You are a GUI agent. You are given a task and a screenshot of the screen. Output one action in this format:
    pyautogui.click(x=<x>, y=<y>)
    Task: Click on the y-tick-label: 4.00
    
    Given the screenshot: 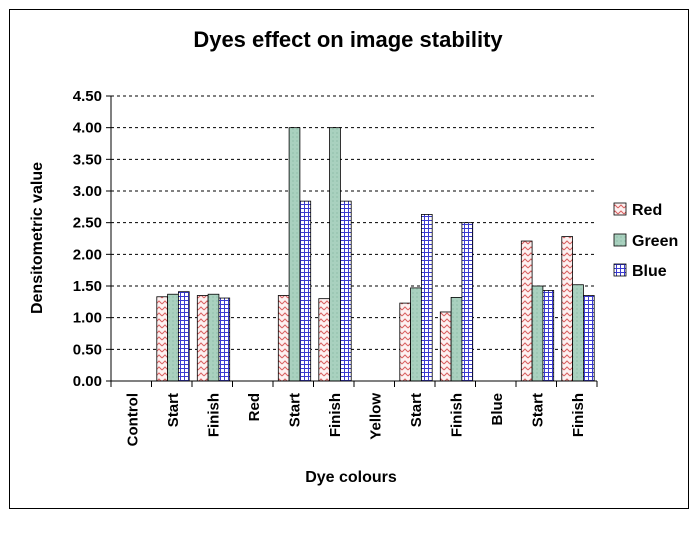 What is the action you would take?
    pyautogui.click(x=87, y=128)
    